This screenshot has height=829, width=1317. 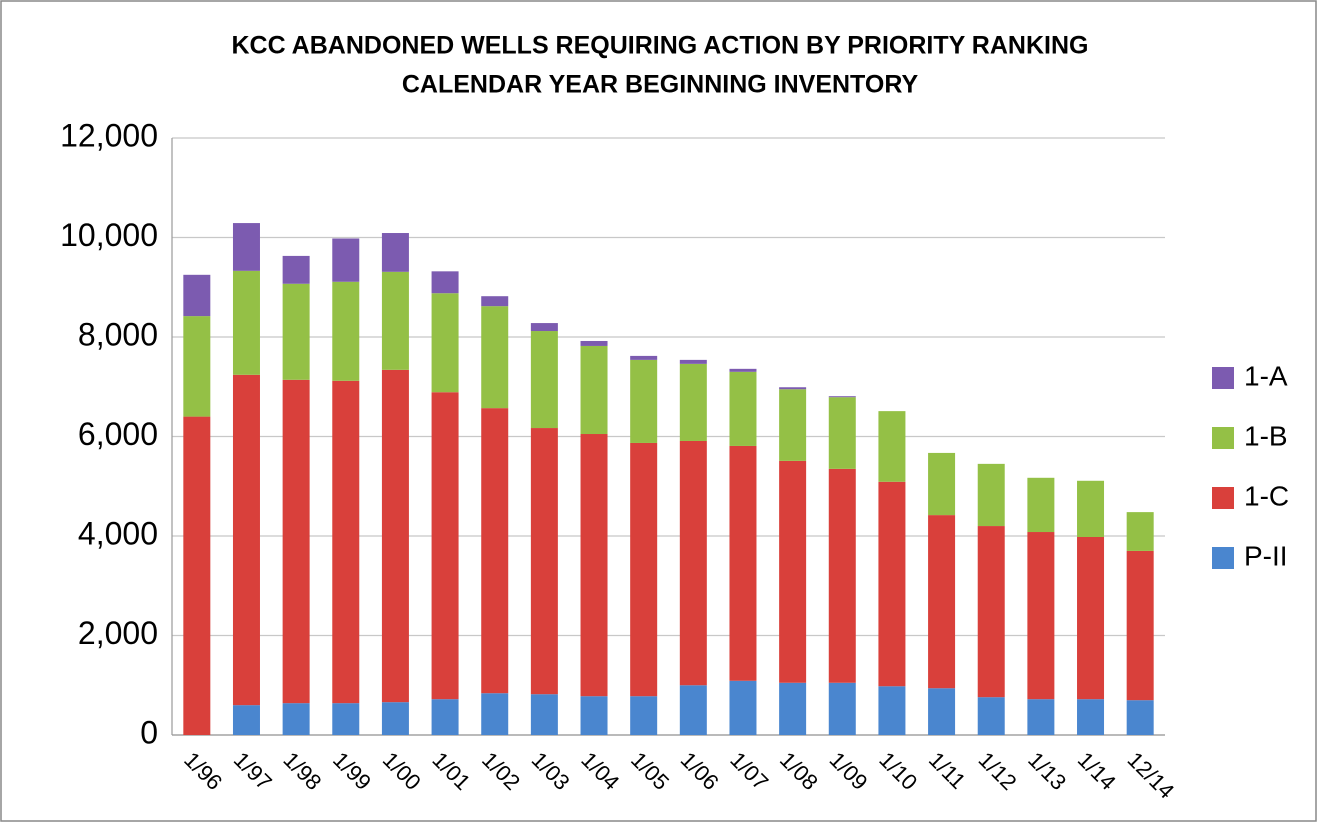 I want to click on y-tick-label: 4,000, so click(x=118, y=533).